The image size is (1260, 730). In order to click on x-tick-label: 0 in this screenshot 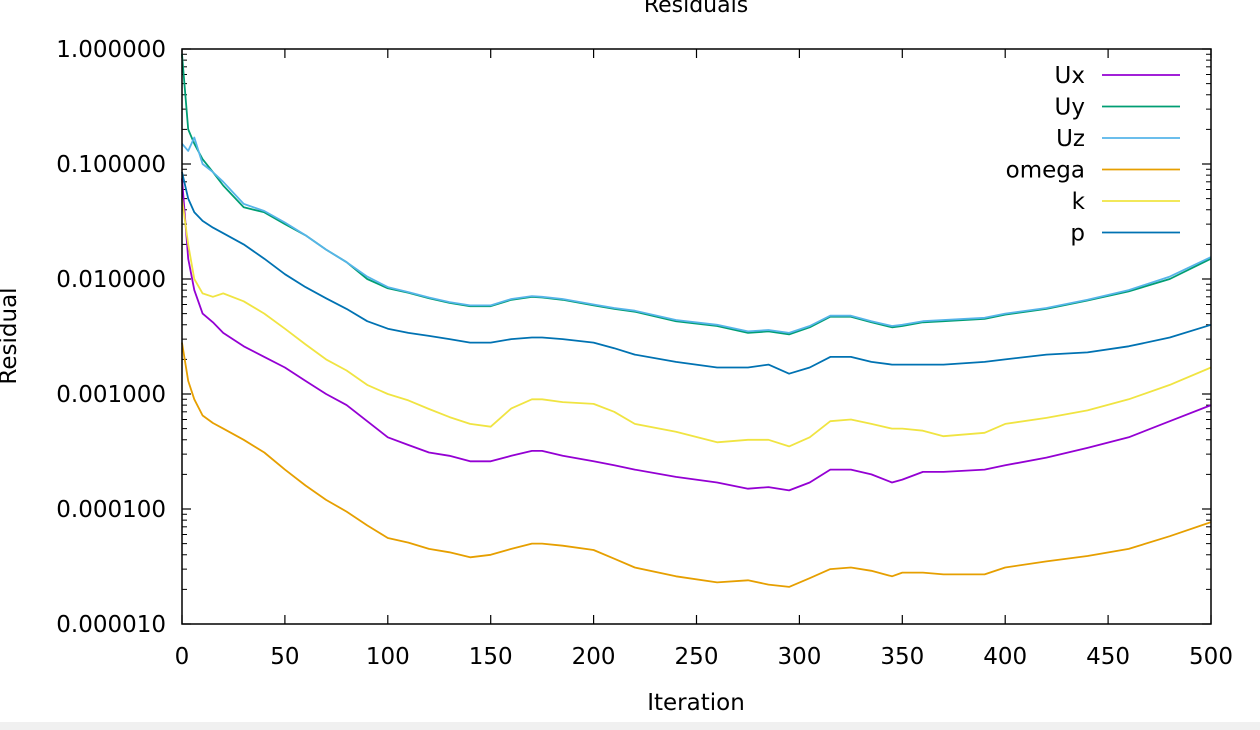, I will do `click(182, 657)`.